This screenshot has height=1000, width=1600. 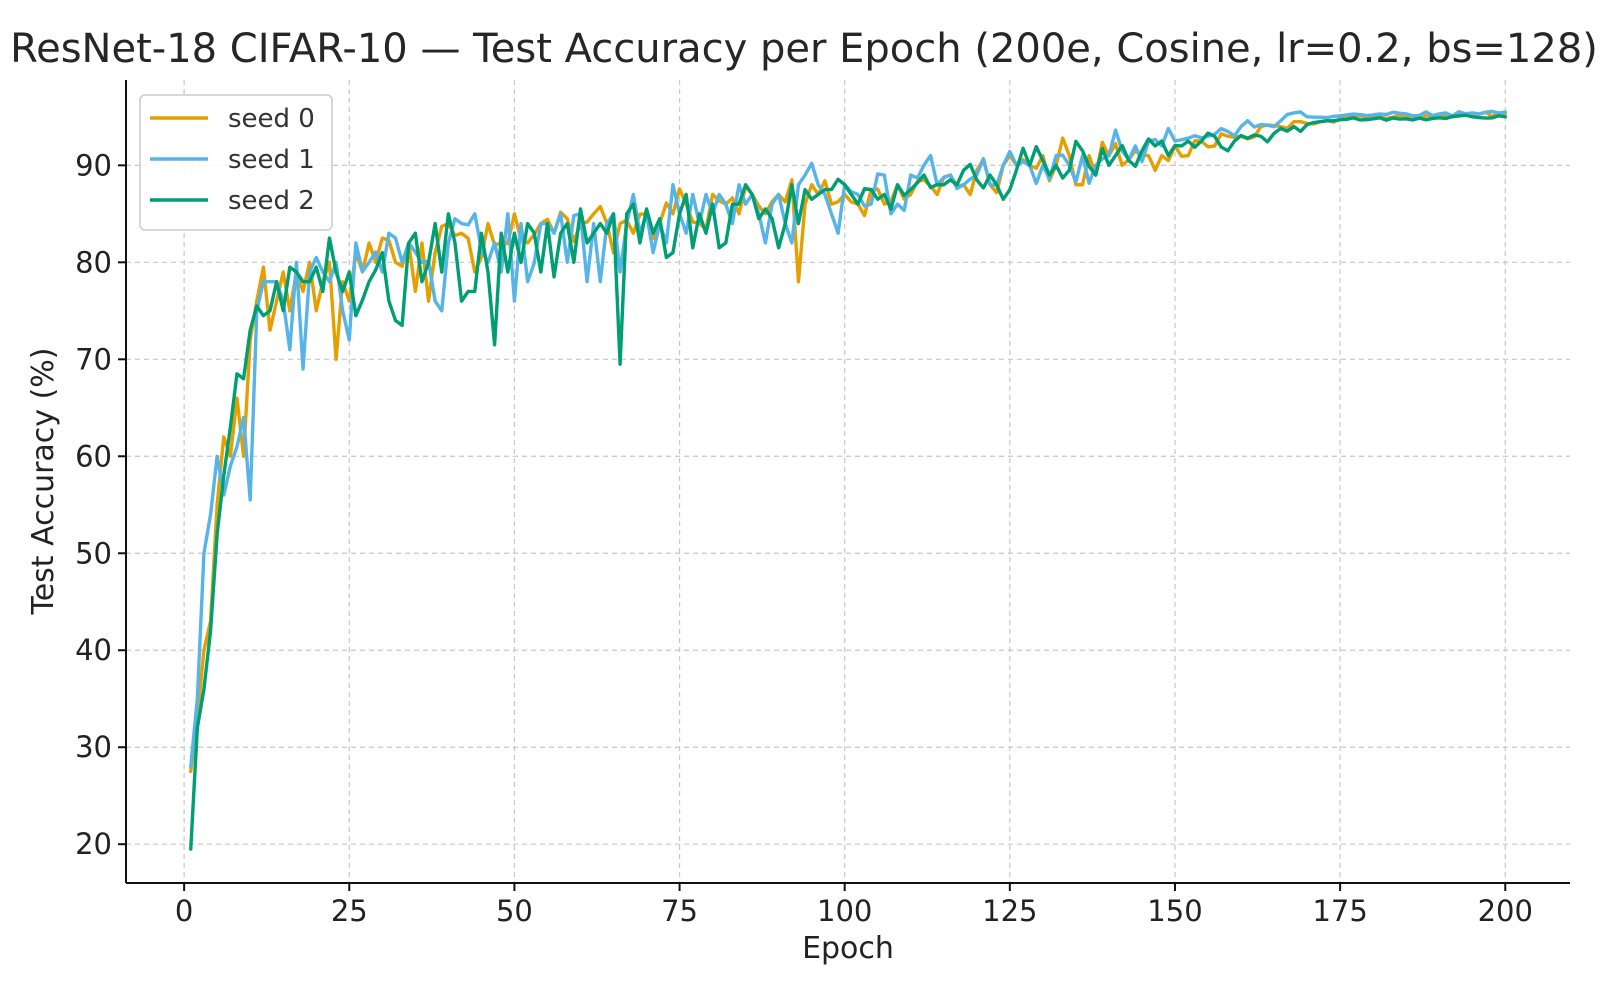 I want to click on legend-entry-seed-2: seed 2, so click(x=271, y=201).